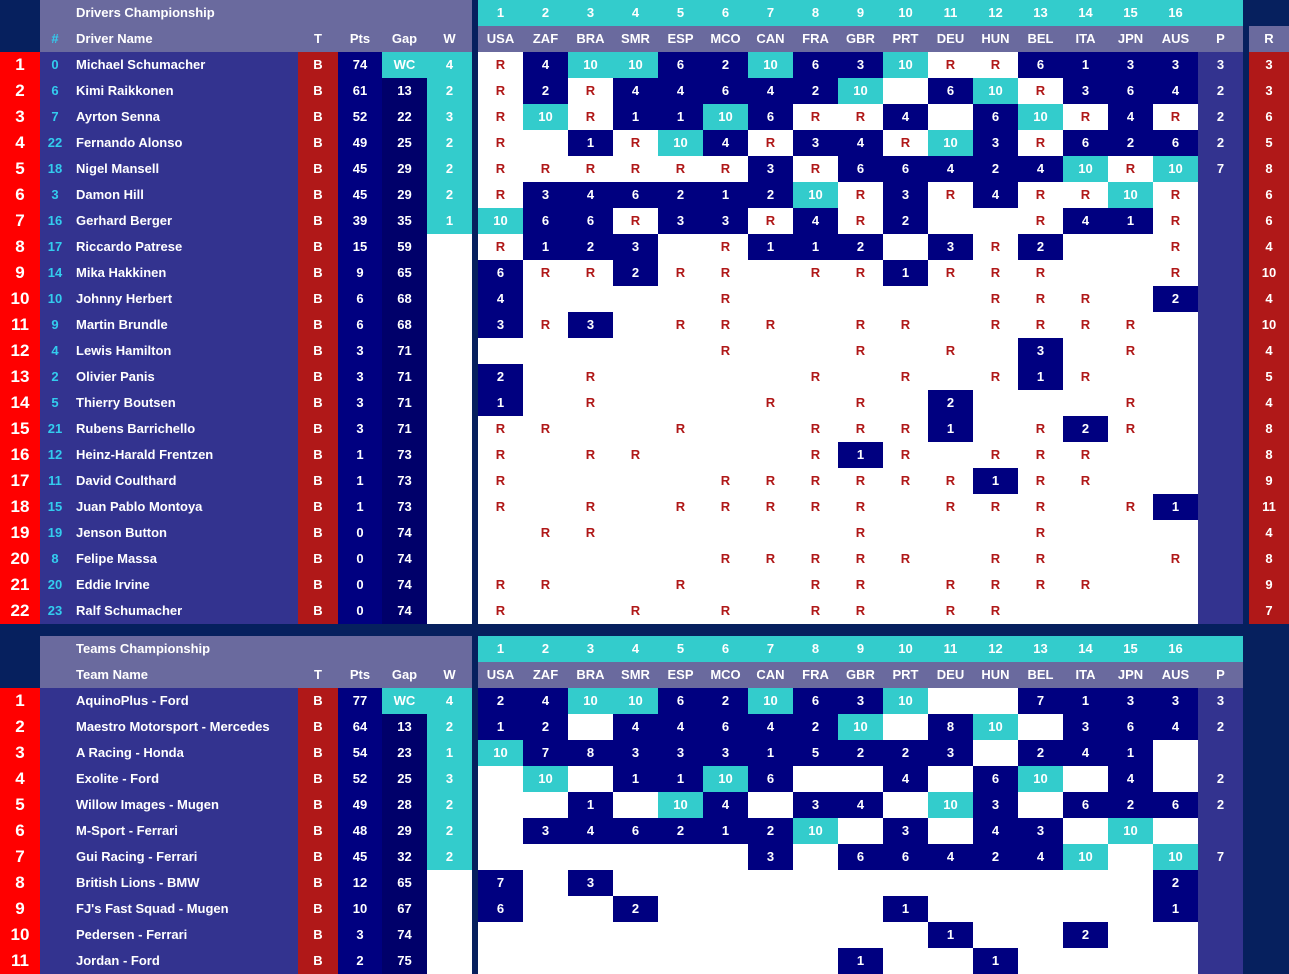 The image size is (1289, 974). What do you see at coordinates (815, 39) in the screenshot?
I see `race-code: FRA` at bounding box center [815, 39].